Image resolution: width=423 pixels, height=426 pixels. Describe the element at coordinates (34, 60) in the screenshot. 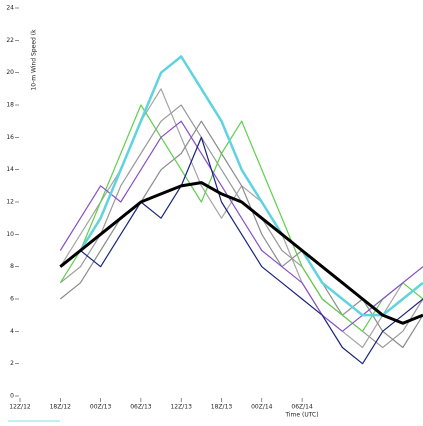

I see `y-axis-label: 10-m Wind Speed (k` at that location.